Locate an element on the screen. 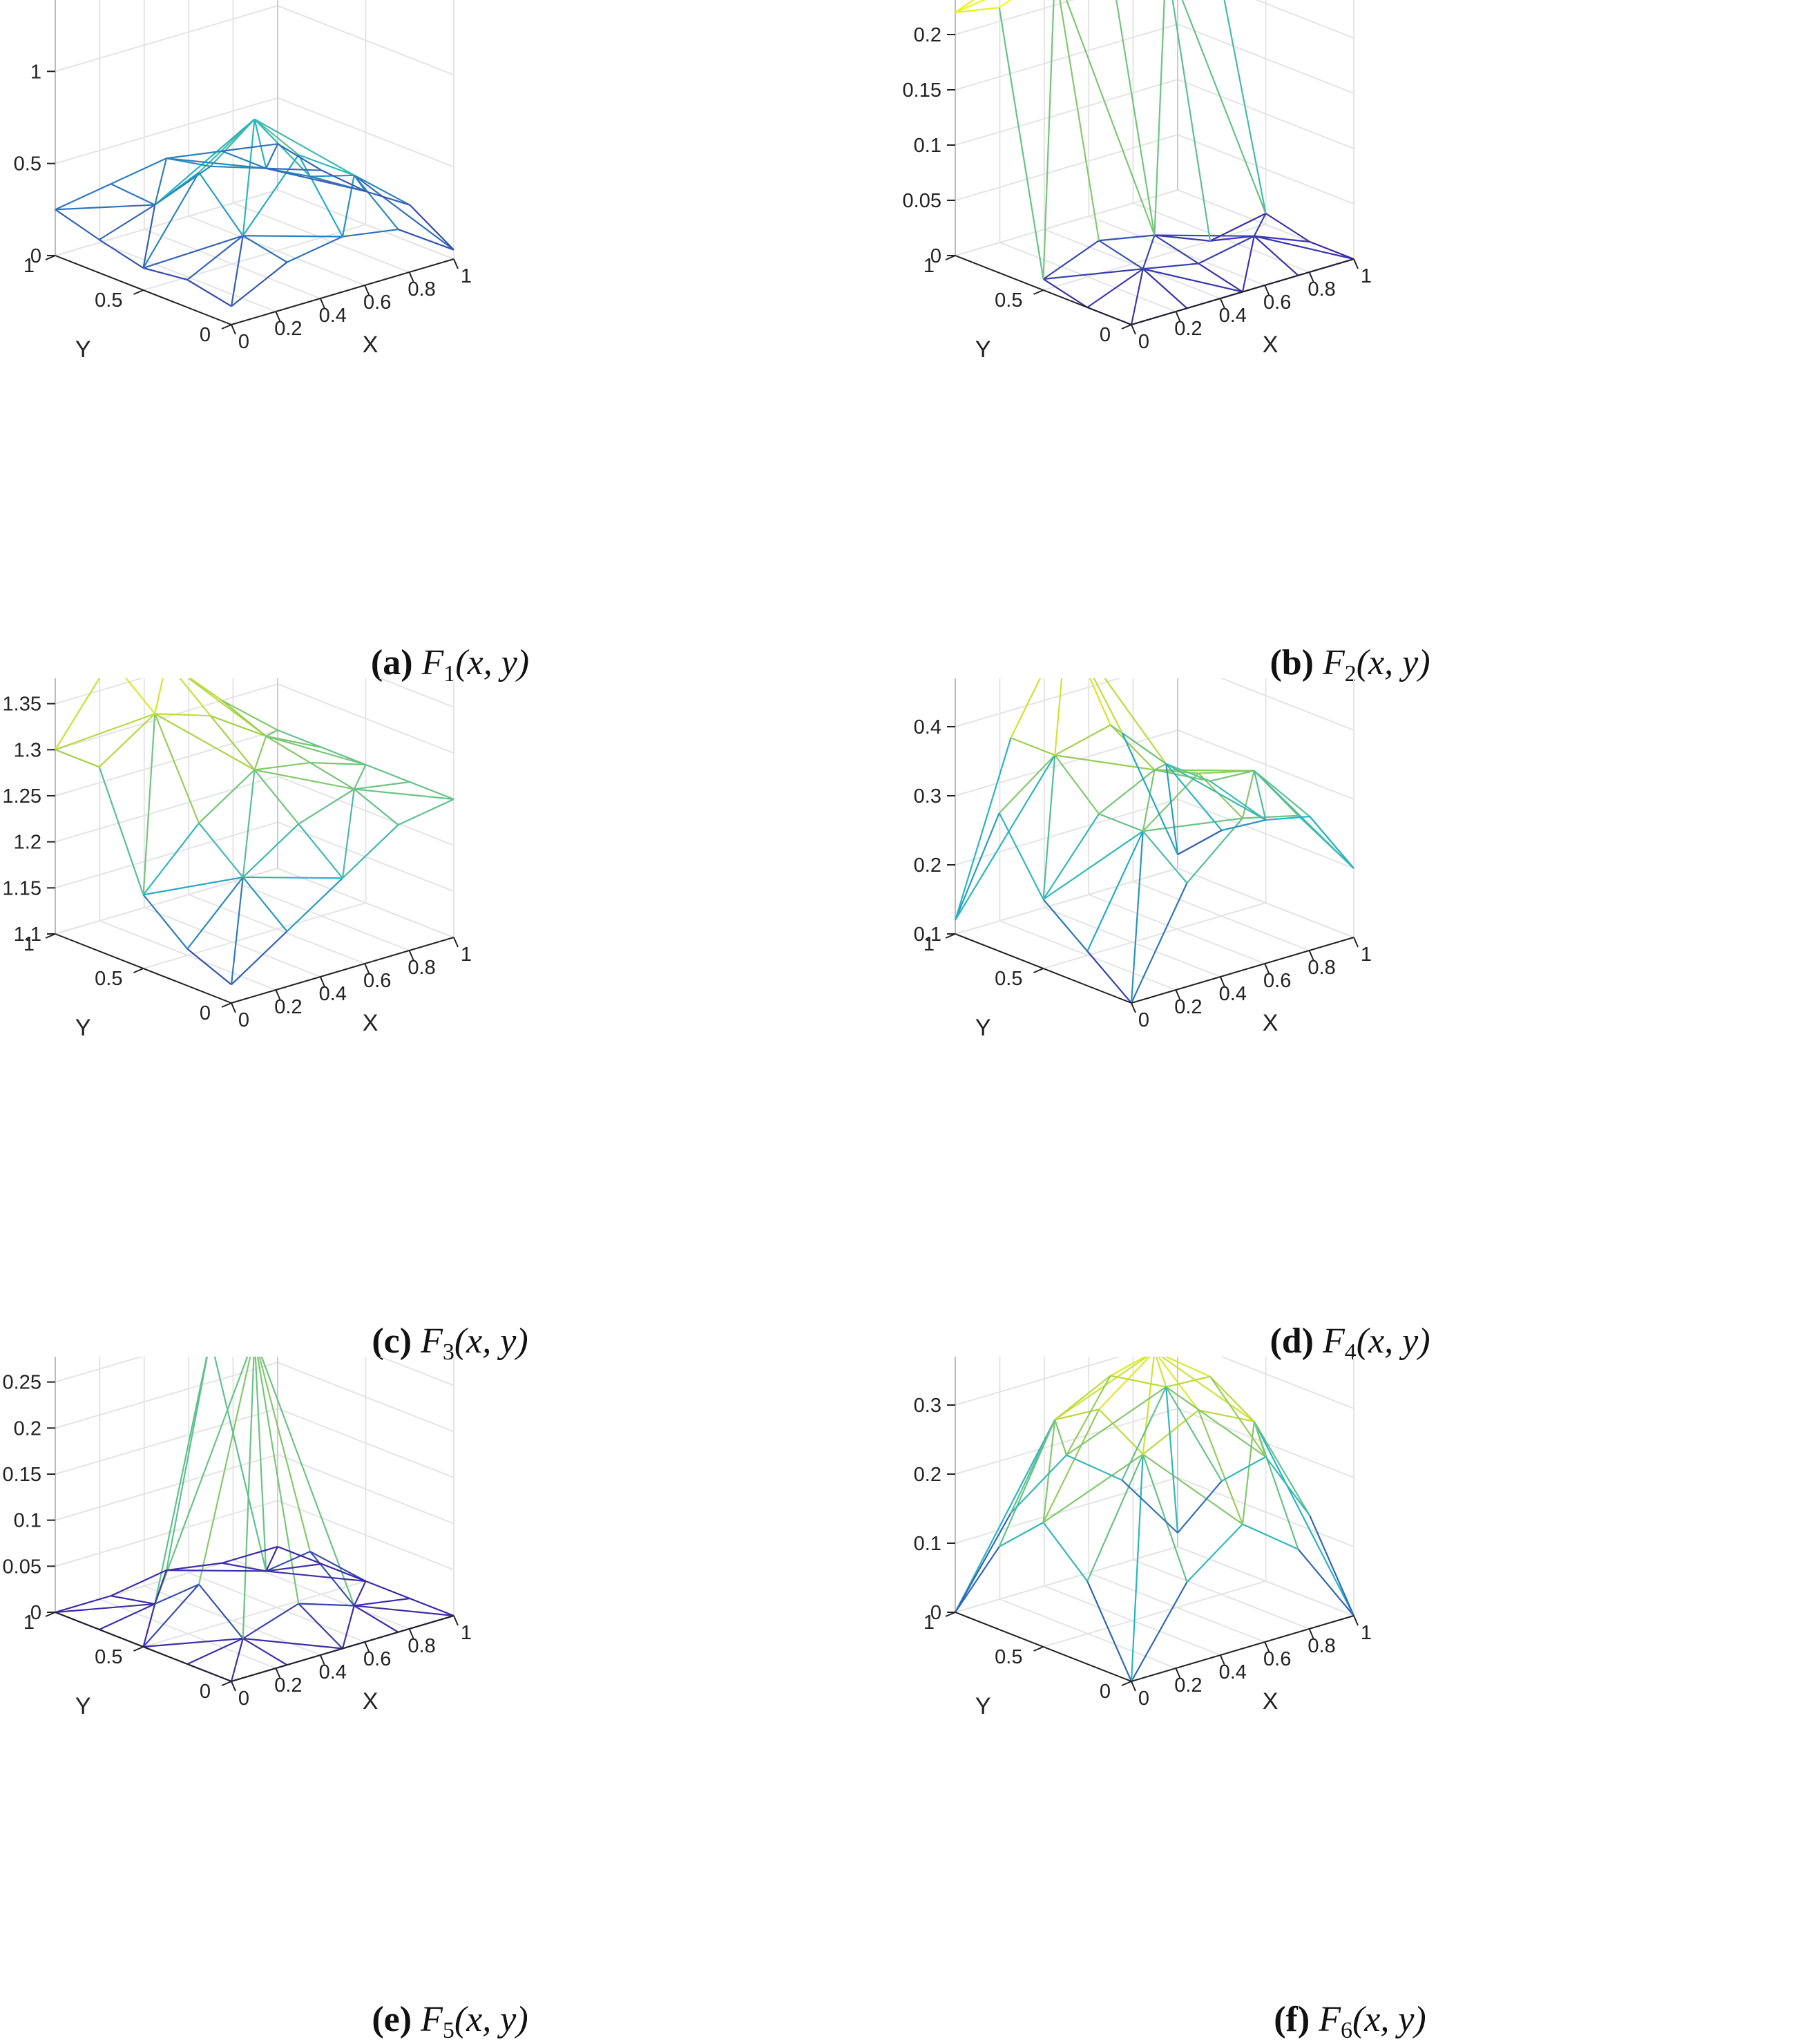 The width and height of the screenshot is (1800, 2044). z-tick-label: 0.2 is located at coordinates (927, 1475).